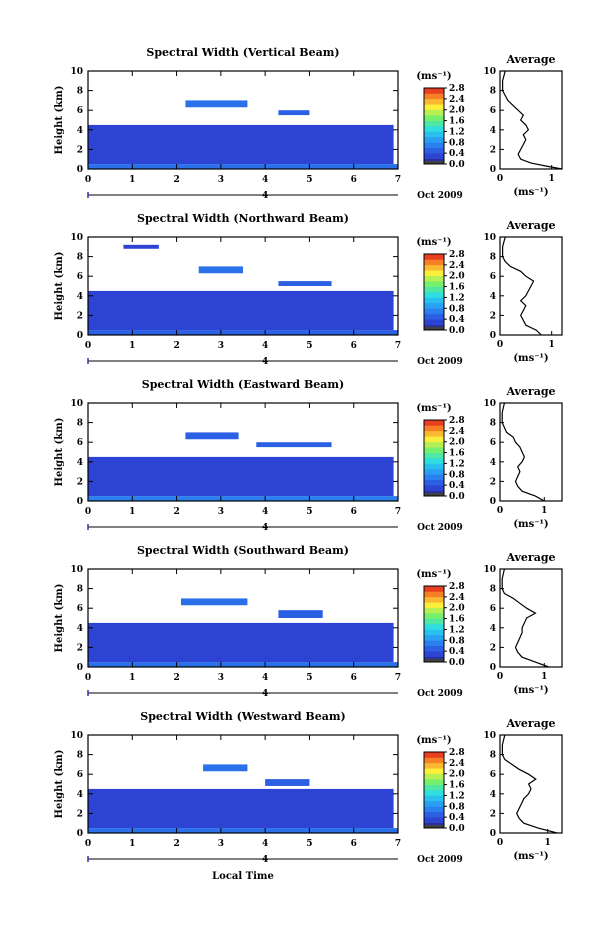 The image size is (615, 929). I want to click on panel-title: Spectral Width (Eastward Beam), so click(243, 384).